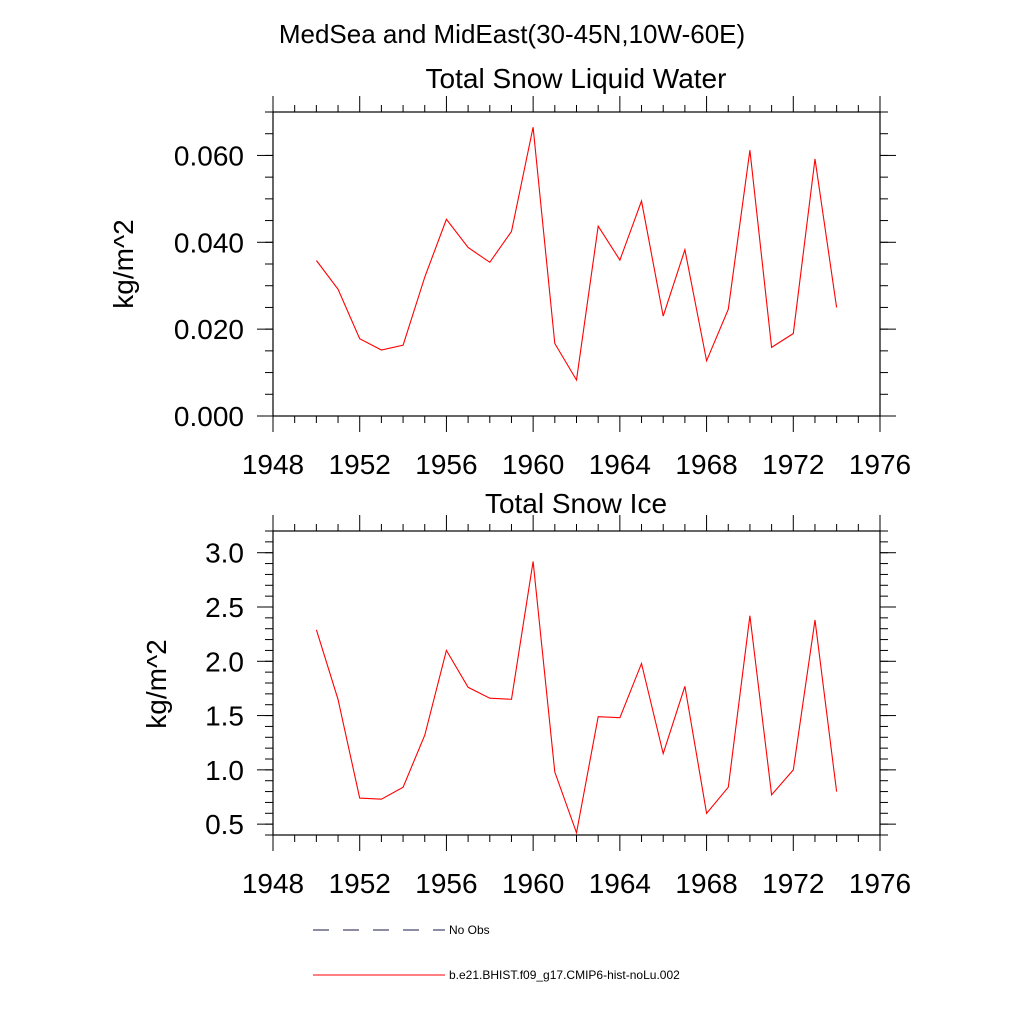  What do you see at coordinates (209, 329) in the screenshot?
I see `y-tick-label: 0.020` at bounding box center [209, 329].